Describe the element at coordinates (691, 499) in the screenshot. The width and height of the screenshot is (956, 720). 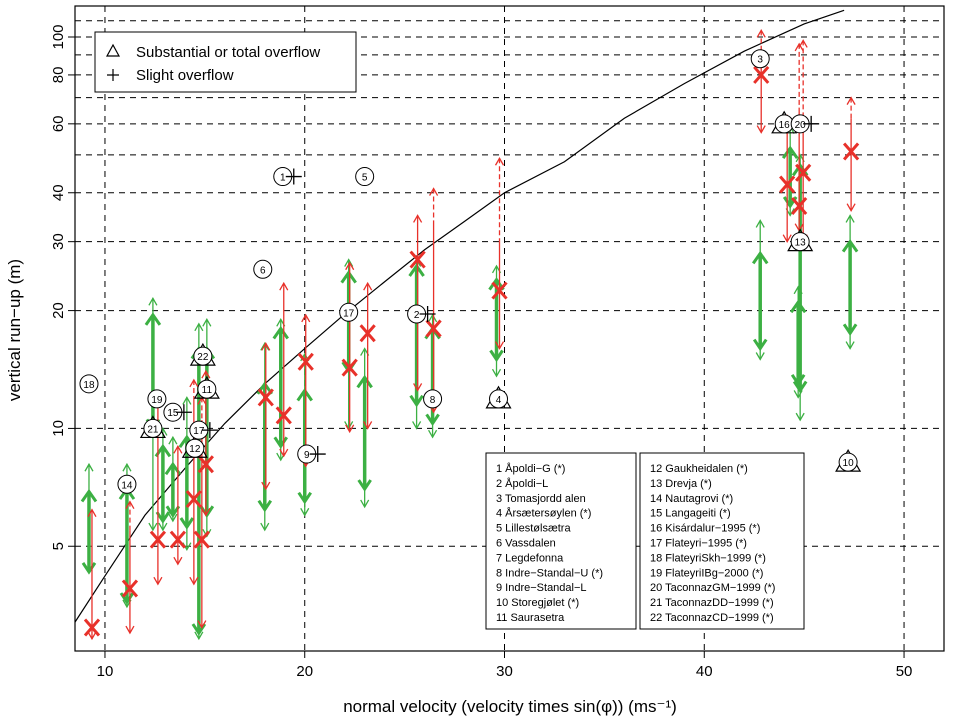
I see `site-legend-item: 14 Nautagrovi (*)` at that location.